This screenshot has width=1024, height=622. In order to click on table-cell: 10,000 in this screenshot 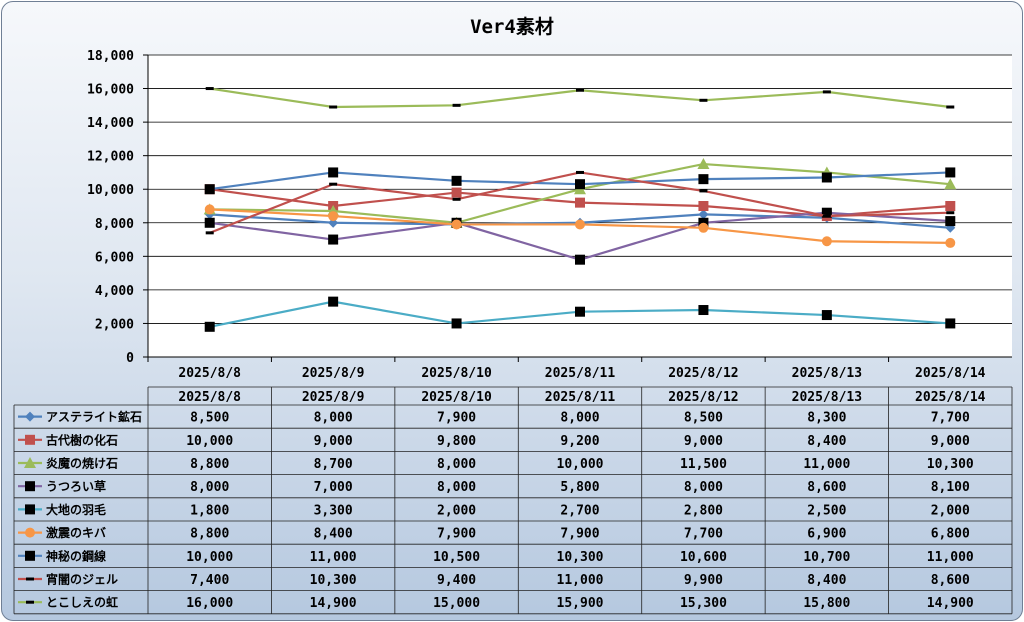, I will do `click(209, 441)`.